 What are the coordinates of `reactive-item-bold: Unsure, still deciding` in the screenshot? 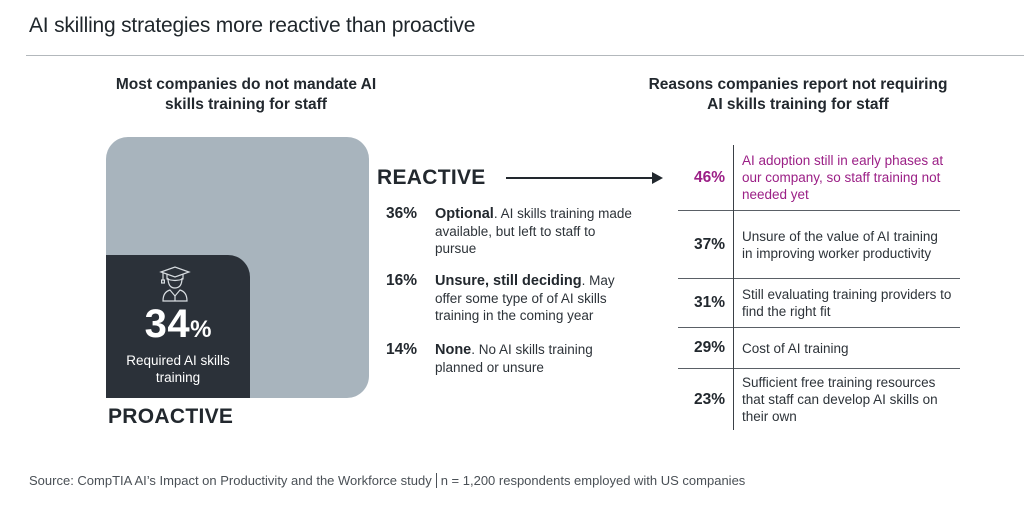 It's located at (508, 281).